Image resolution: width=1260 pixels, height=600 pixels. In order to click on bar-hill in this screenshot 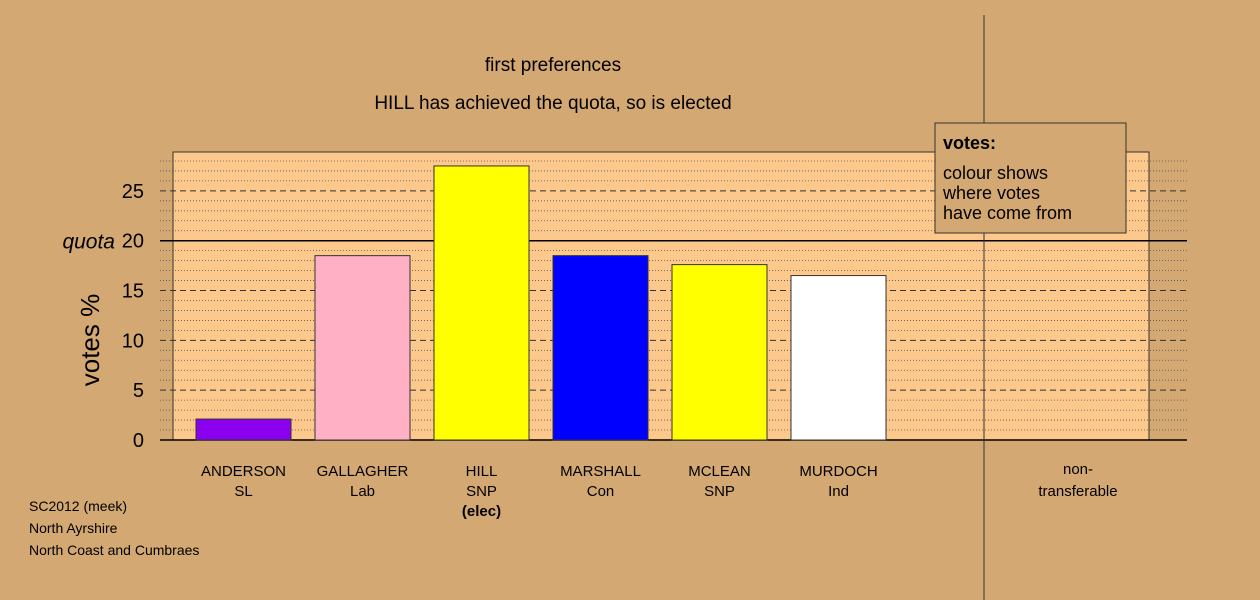, I will do `click(481, 303)`.